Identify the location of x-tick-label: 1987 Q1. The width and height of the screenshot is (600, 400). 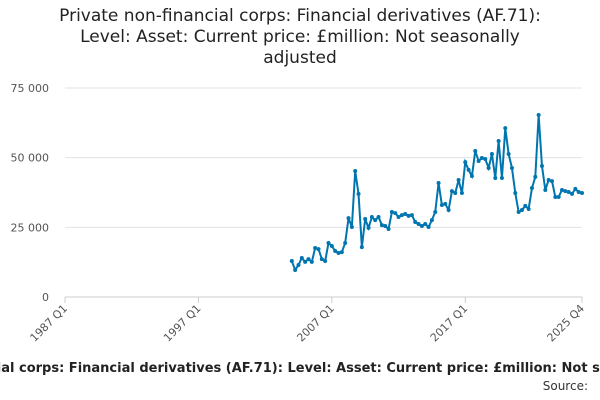
(49, 323).